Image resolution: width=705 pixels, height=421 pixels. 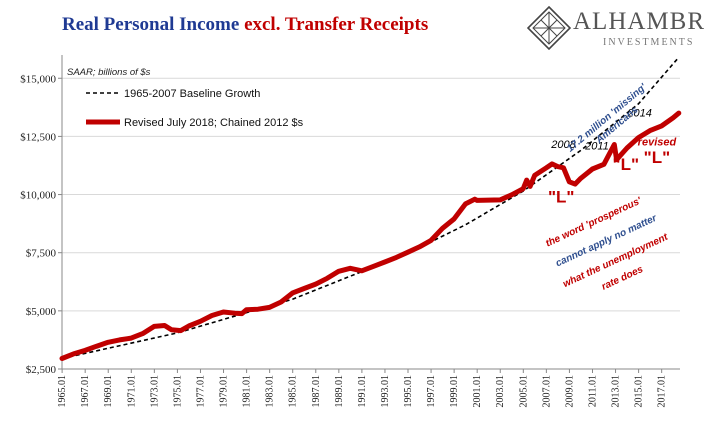 I want to click on x-tick-label: 2015.01, so click(x=639, y=391).